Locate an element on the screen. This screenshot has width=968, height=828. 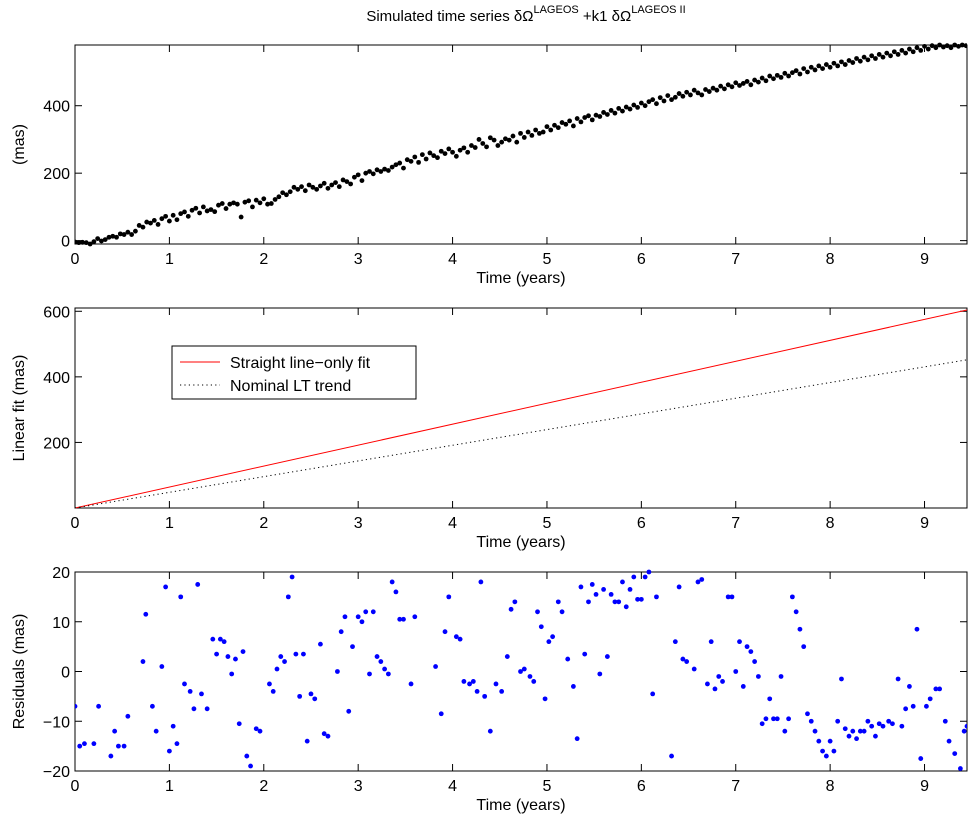
figure-title-middle: +k1 δΩ is located at coordinates (605, 16).